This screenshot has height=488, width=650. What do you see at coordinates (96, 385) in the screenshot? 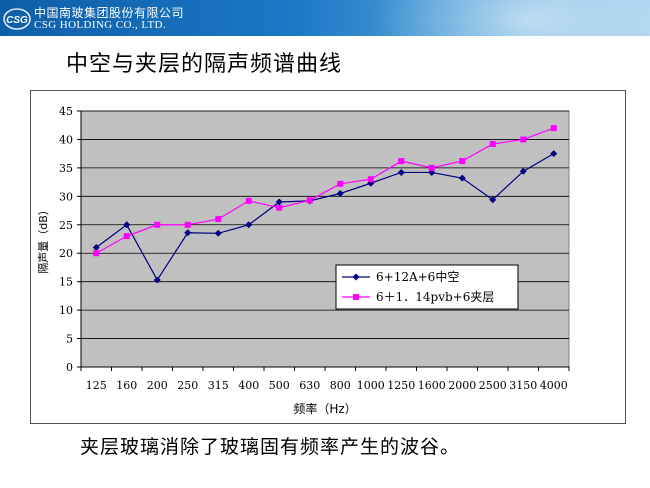
I see `x-tick-label: 125` at bounding box center [96, 385].